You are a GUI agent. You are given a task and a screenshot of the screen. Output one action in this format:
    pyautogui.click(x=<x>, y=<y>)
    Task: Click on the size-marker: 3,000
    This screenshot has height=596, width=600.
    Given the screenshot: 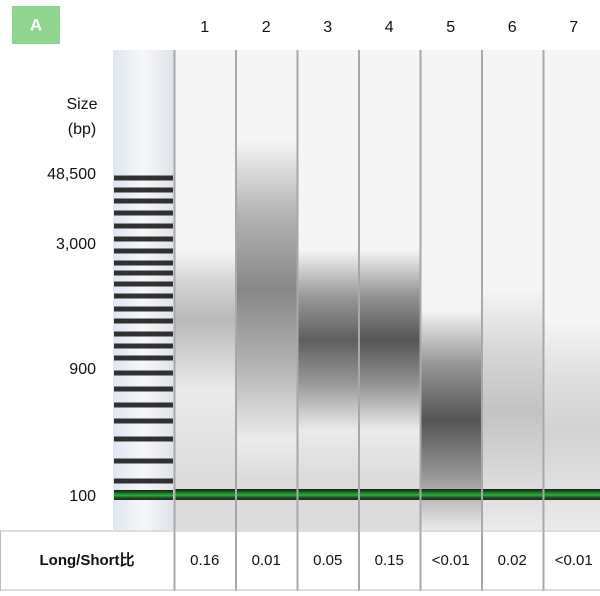 What is the action you would take?
    pyautogui.click(x=76, y=244)
    